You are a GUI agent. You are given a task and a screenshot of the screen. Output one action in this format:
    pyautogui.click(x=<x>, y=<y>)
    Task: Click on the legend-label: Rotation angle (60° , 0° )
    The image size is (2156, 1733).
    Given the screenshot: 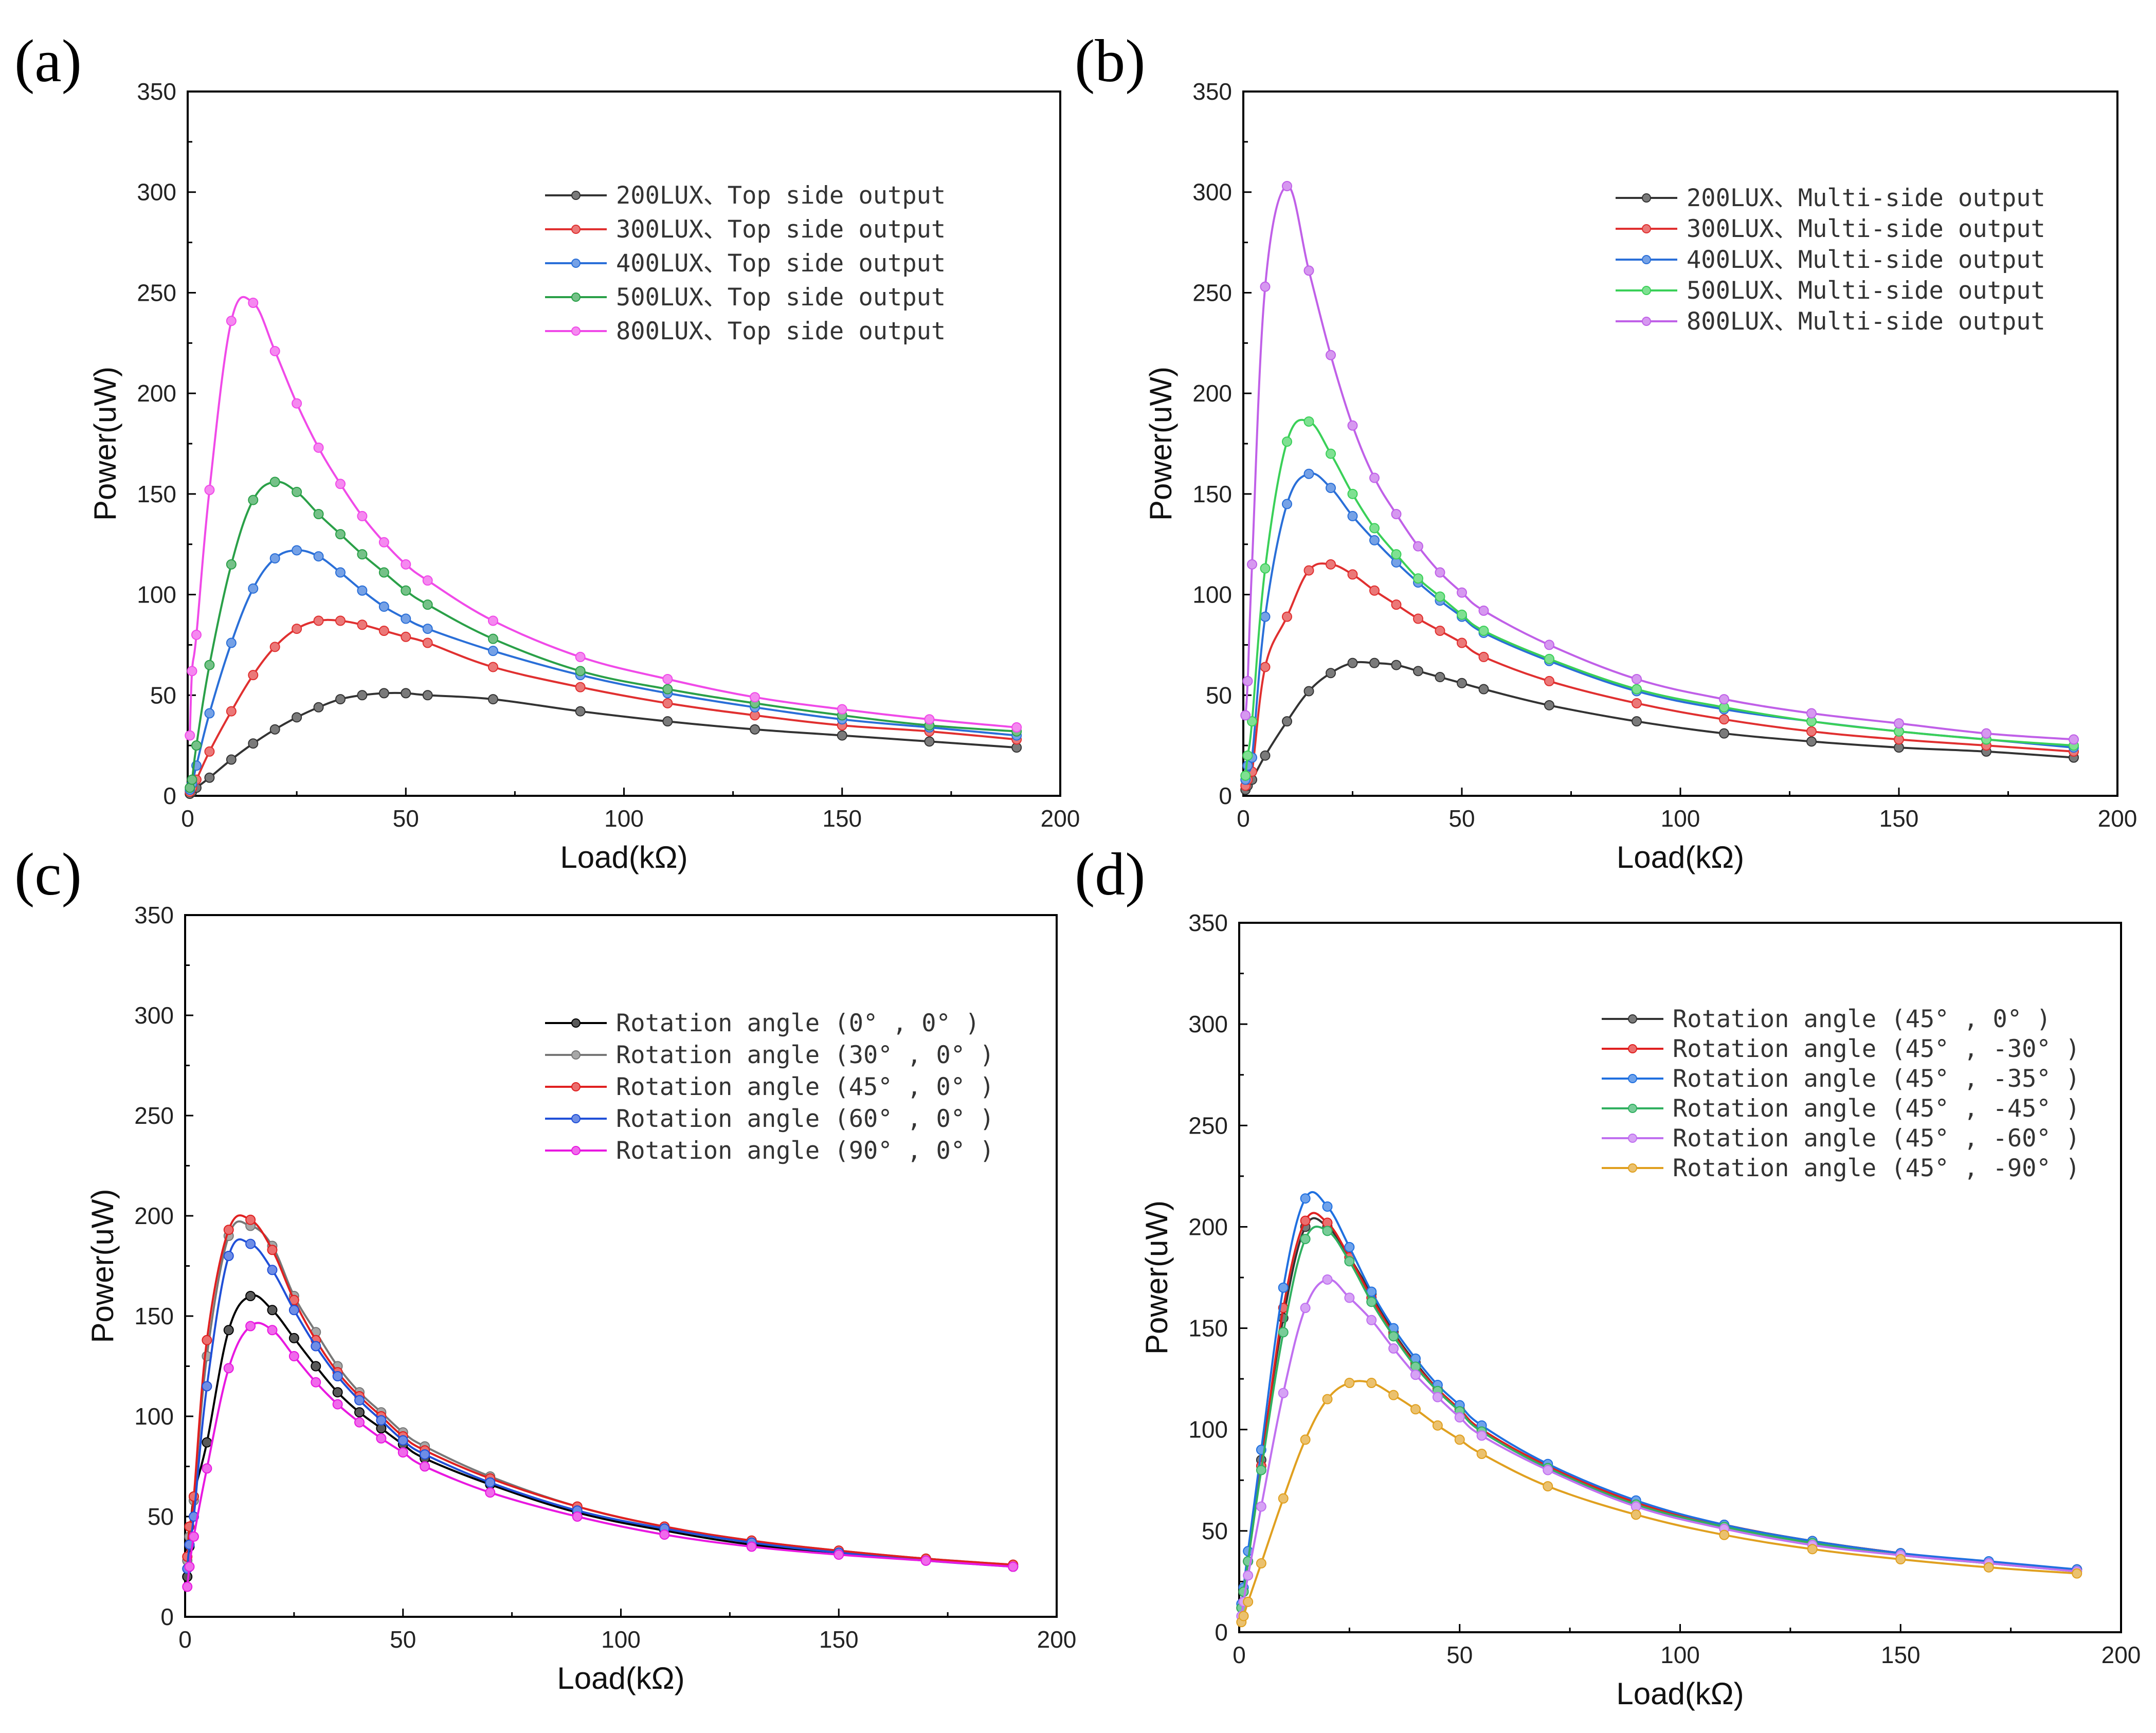 What is the action you would take?
    pyautogui.click(x=805, y=1119)
    